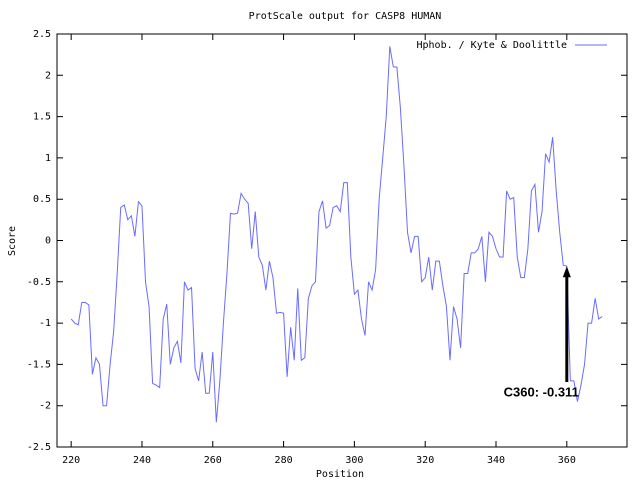 Image resolution: width=639 pixels, height=483 pixels. Describe the element at coordinates (213, 460) in the screenshot. I see `x-tick-label: 260` at that location.